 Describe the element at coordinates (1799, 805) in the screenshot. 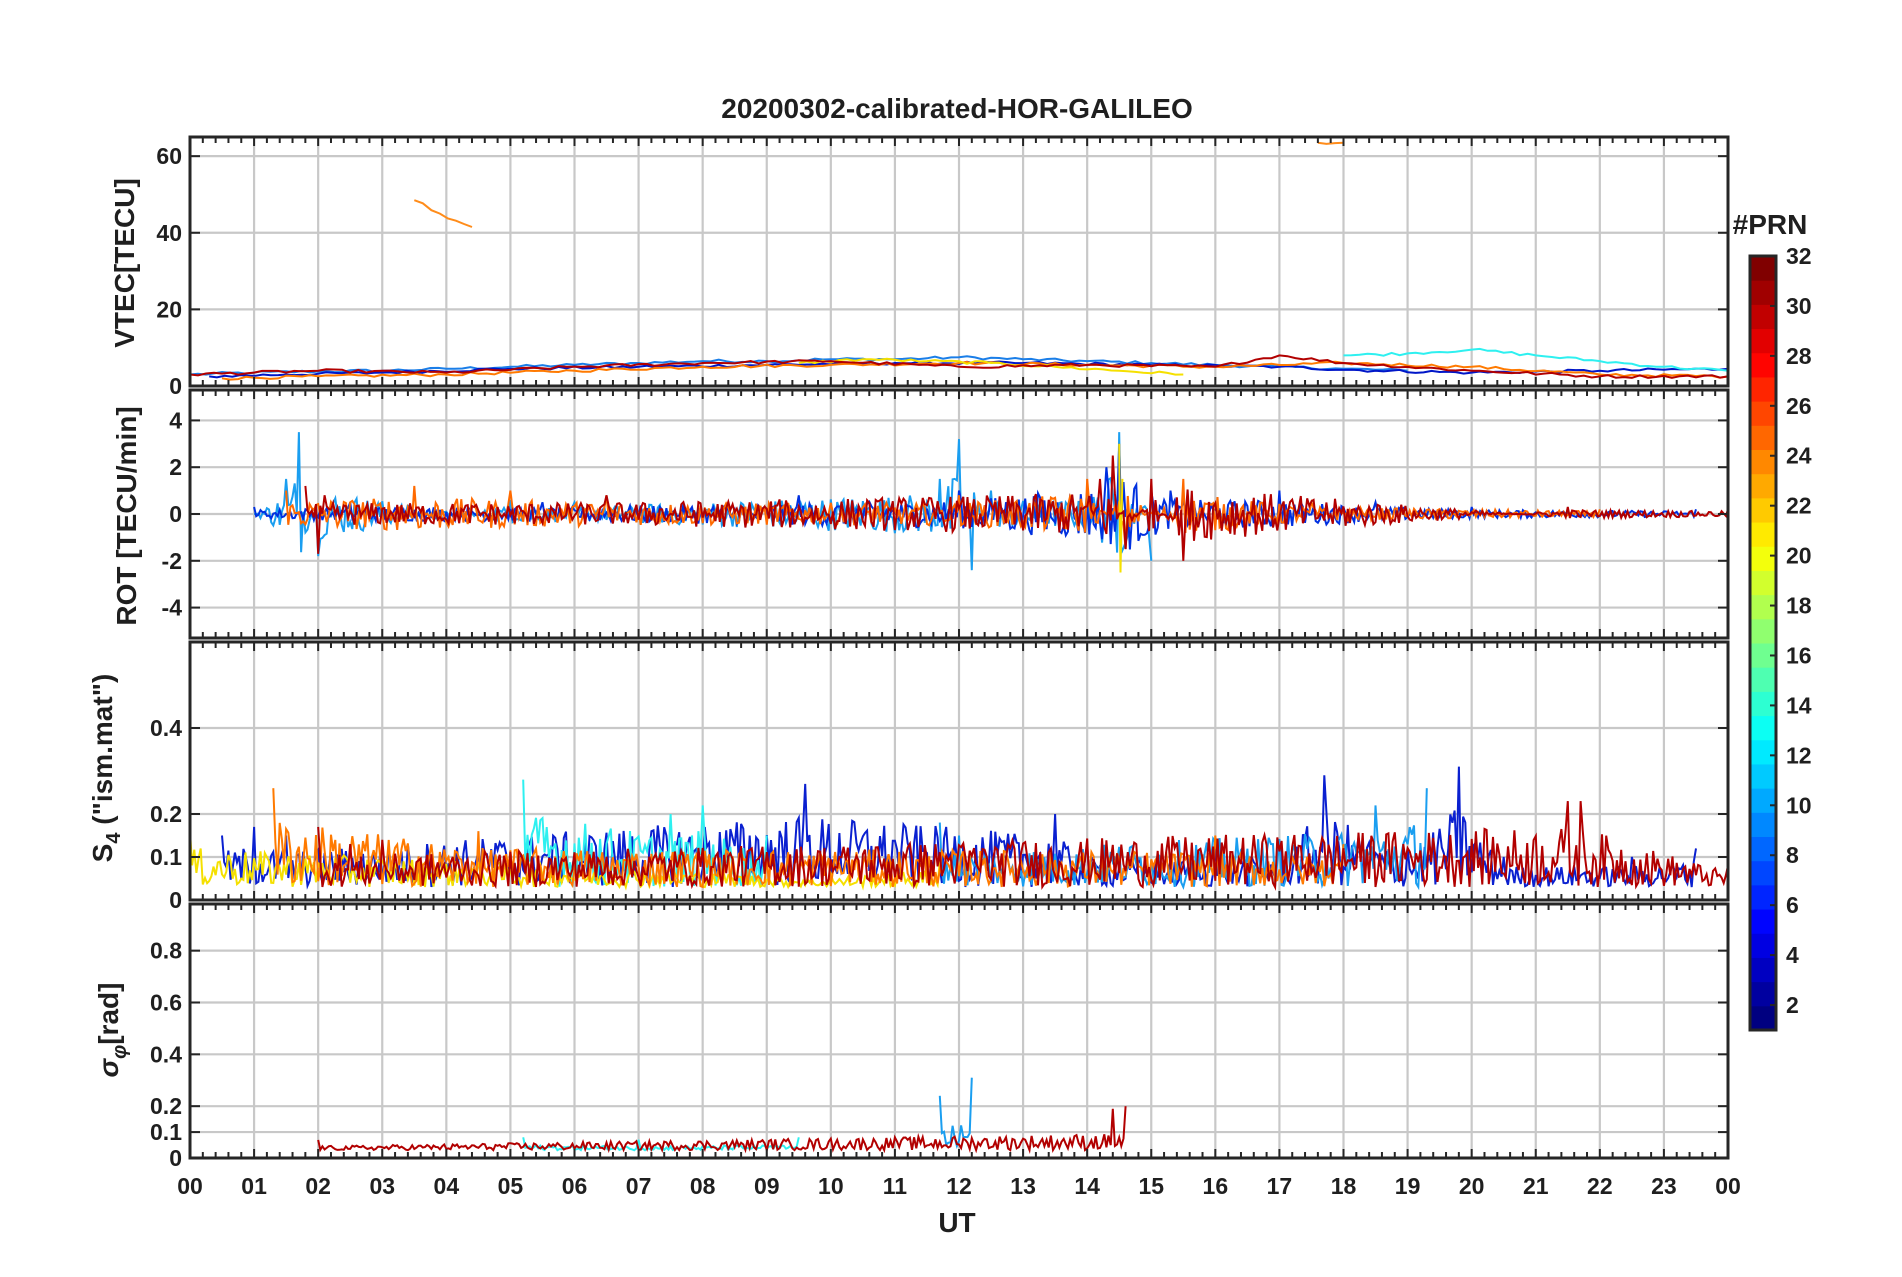

I see `colorbar-tick-label: 10` at that location.